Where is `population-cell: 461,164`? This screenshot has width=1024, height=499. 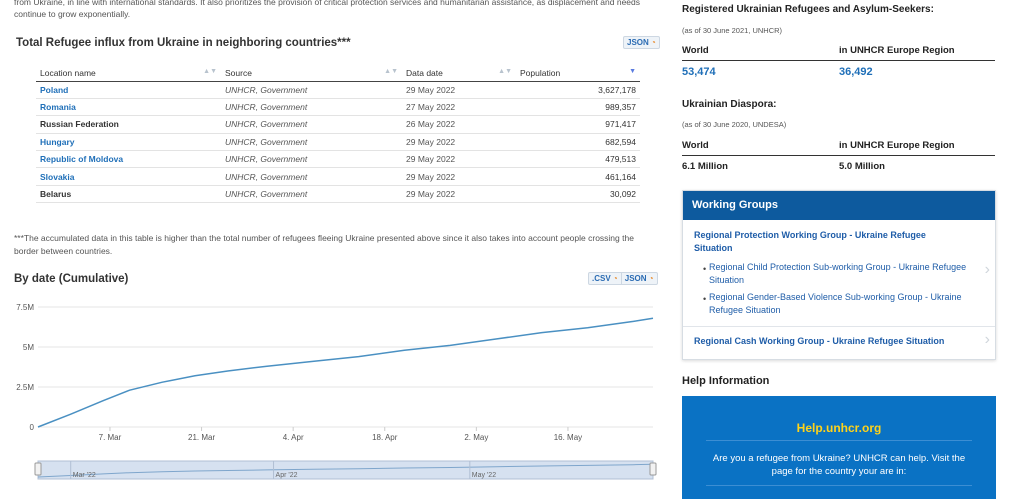
population-cell: 461,164 is located at coordinates (578, 176).